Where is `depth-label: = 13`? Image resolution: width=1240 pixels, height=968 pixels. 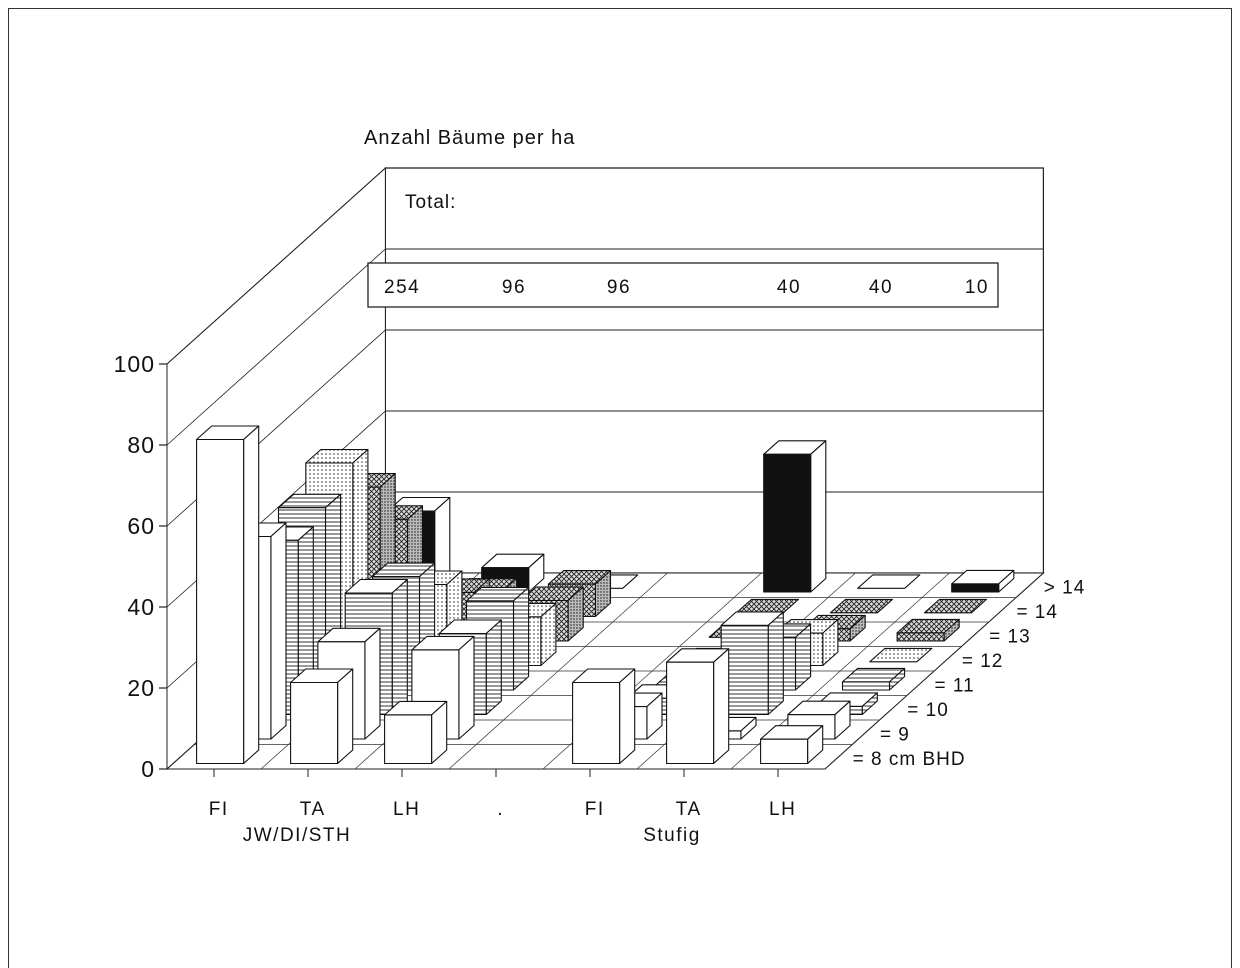
depth-label: = 13 is located at coordinates (1010, 636).